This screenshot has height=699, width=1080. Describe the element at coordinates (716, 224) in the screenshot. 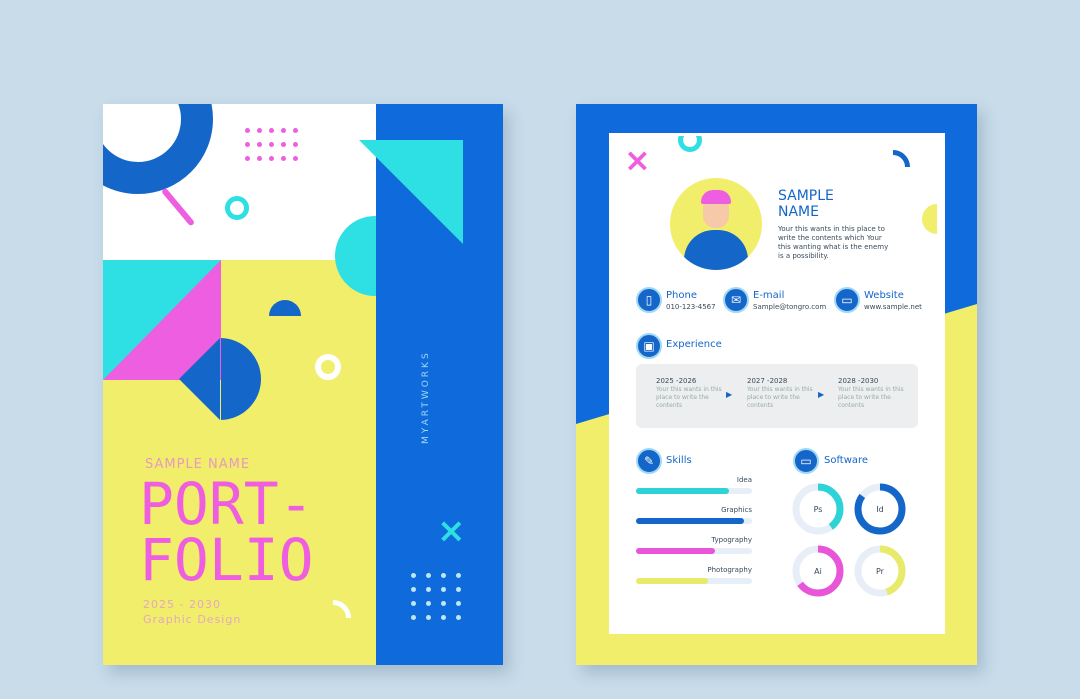

I see `avatar` at that location.